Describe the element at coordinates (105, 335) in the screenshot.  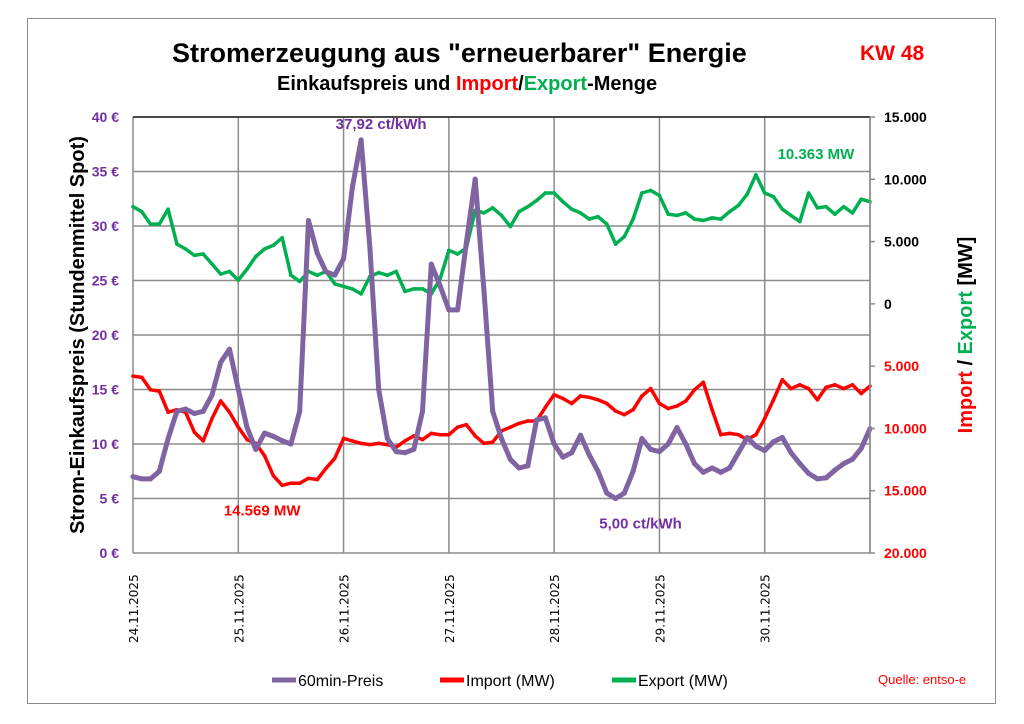
I see `left-tick-label: 20 €` at that location.